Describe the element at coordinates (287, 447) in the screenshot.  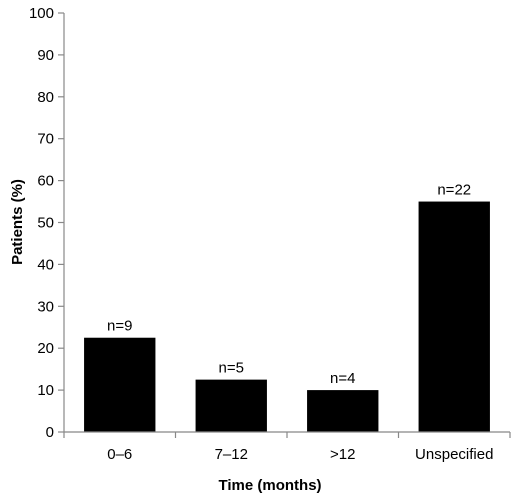
I see `x-axis-ticks: 0–6 7–12 >12 Unspecified` at that location.